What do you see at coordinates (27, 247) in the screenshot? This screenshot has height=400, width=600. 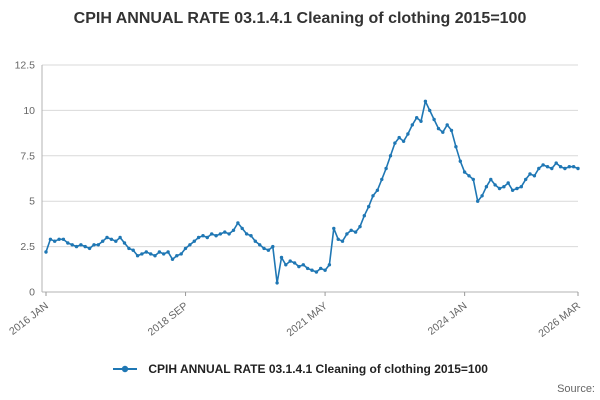 I see `svg-text: 2.5` at bounding box center [27, 247].